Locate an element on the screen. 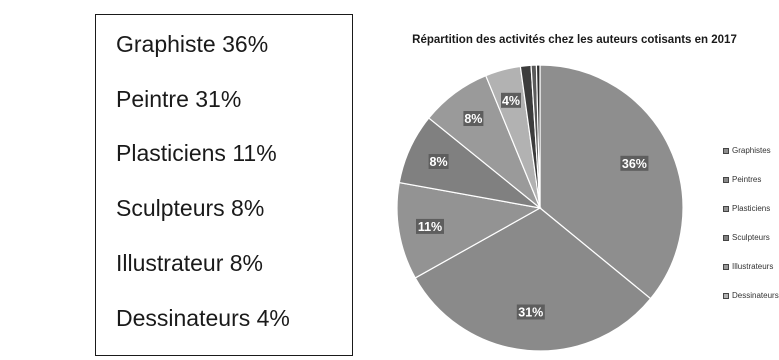  data-label-graphistes: 36% is located at coordinates (634, 163).